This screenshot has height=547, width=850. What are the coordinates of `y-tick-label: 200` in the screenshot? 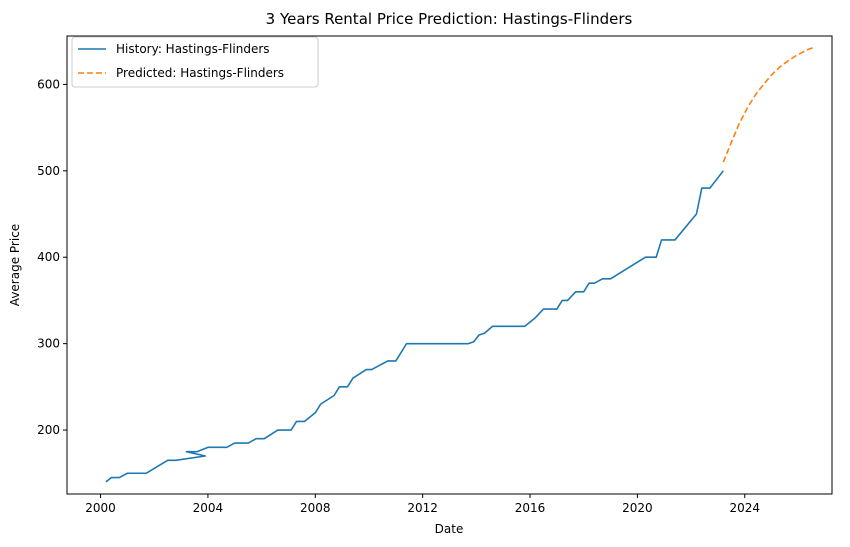 It's located at (48, 430).